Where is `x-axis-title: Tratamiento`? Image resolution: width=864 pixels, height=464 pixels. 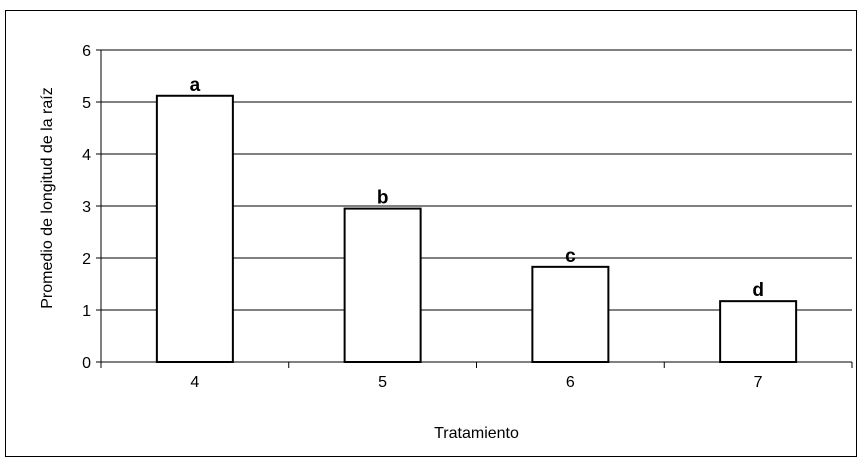 x-axis-title: Tratamiento is located at coordinates (476, 433).